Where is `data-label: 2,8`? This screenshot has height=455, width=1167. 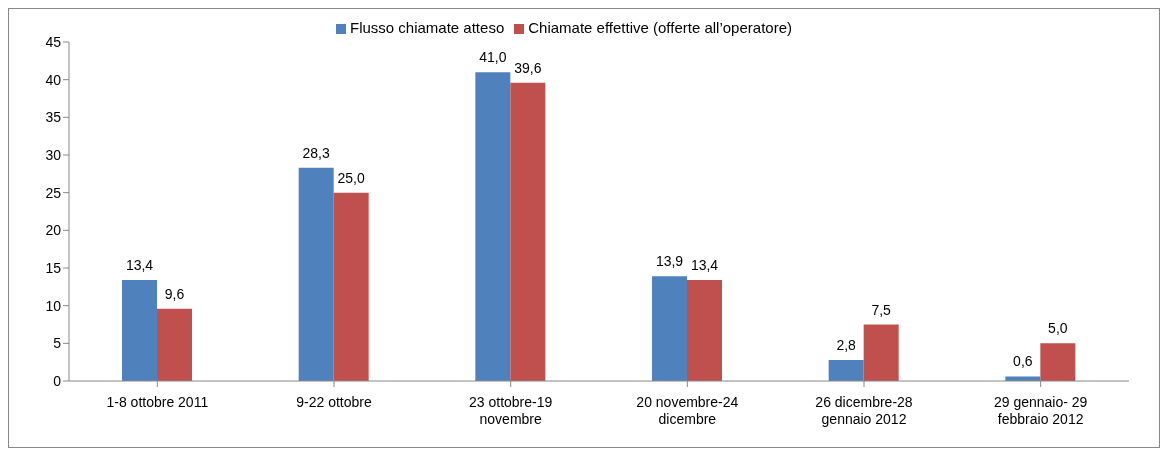
data-label: 2,8 is located at coordinates (846, 344).